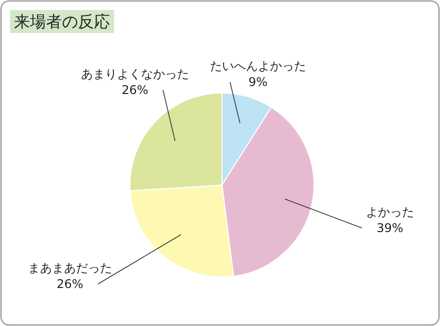  What do you see at coordinates (62, 21) in the screenshot?
I see `chart-title: 来場者の反応` at bounding box center [62, 21].